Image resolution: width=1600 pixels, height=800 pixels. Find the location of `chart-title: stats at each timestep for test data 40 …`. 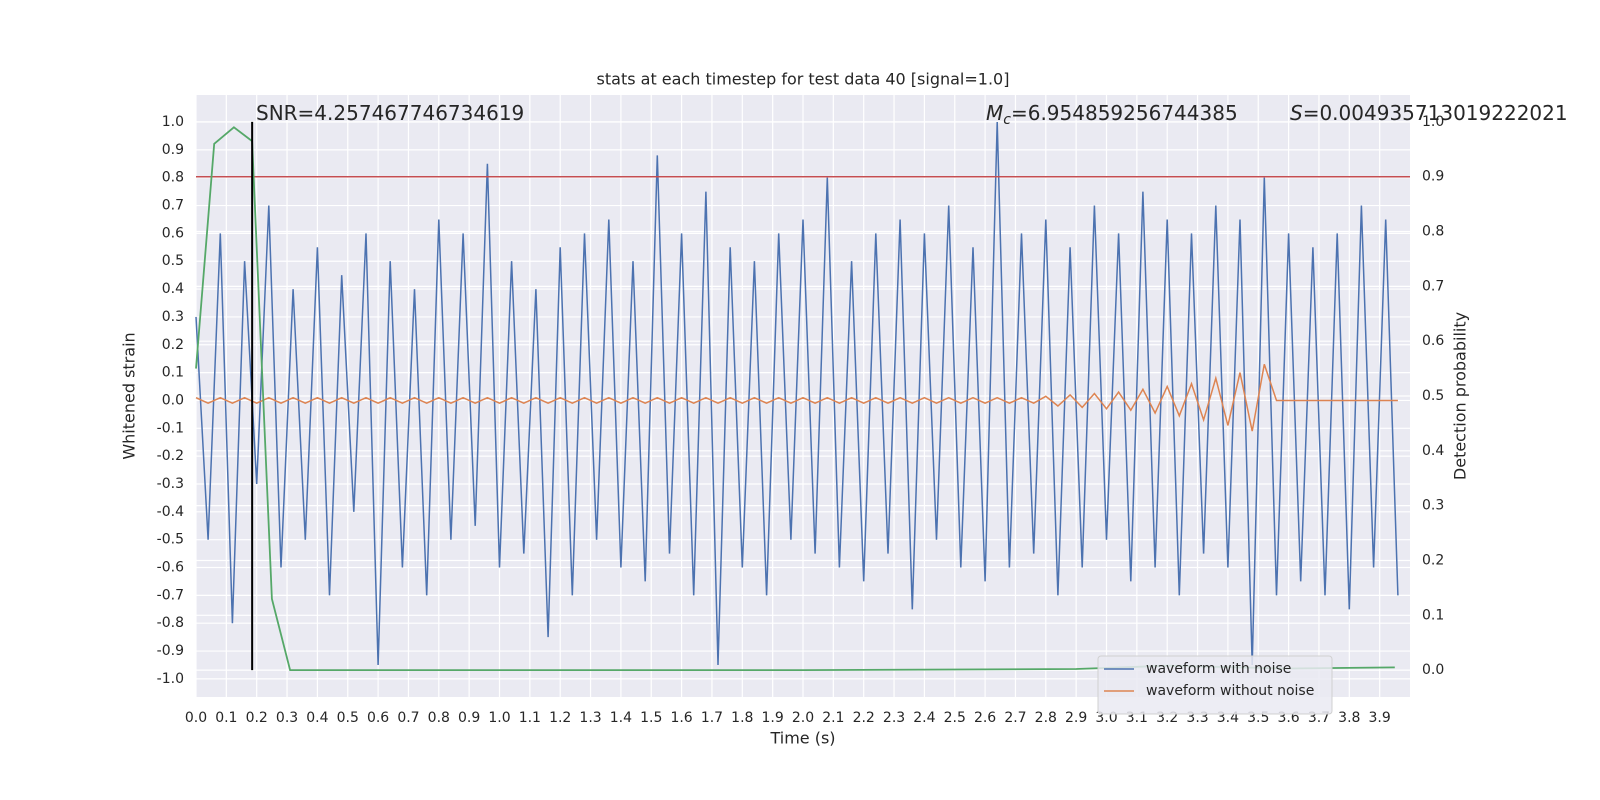

chart-title: stats at each timestep for test data 40 … is located at coordinates (803, 79).